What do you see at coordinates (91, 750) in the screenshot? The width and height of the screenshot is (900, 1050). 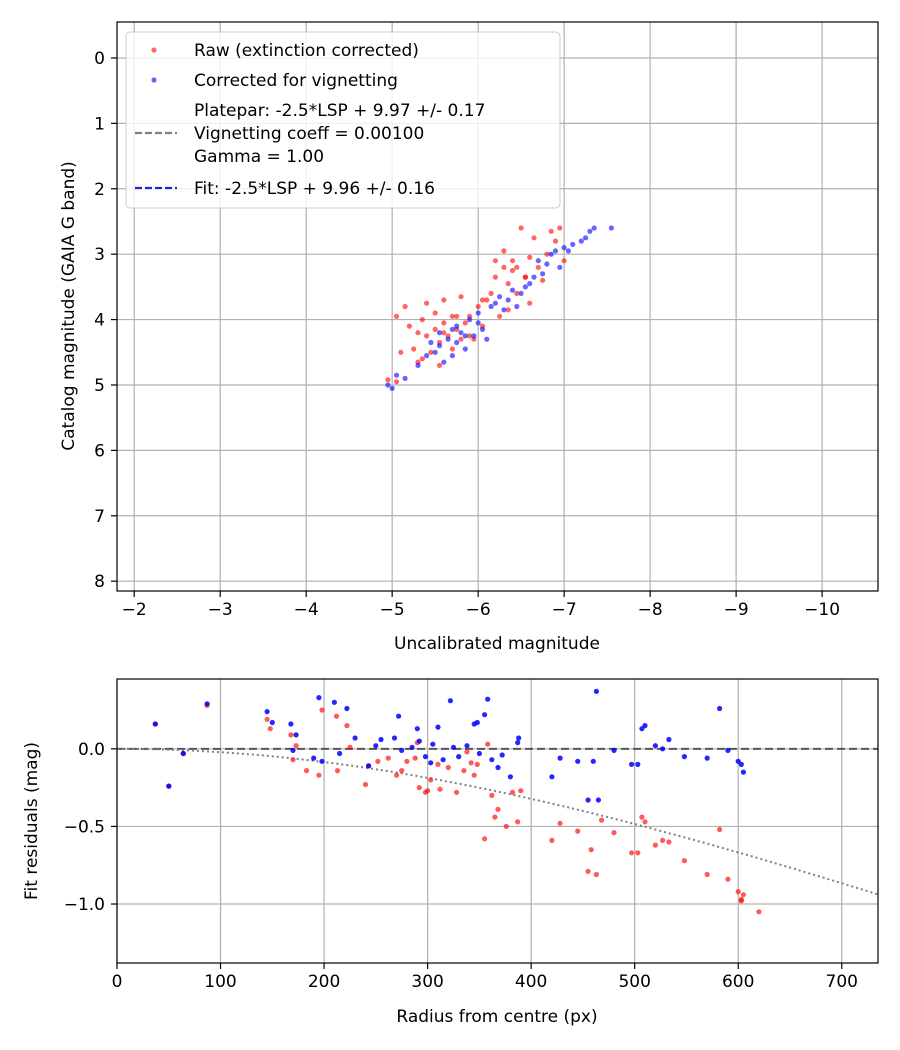 I see `y-tick-label: 0.0` at bounding box center [91, 750].